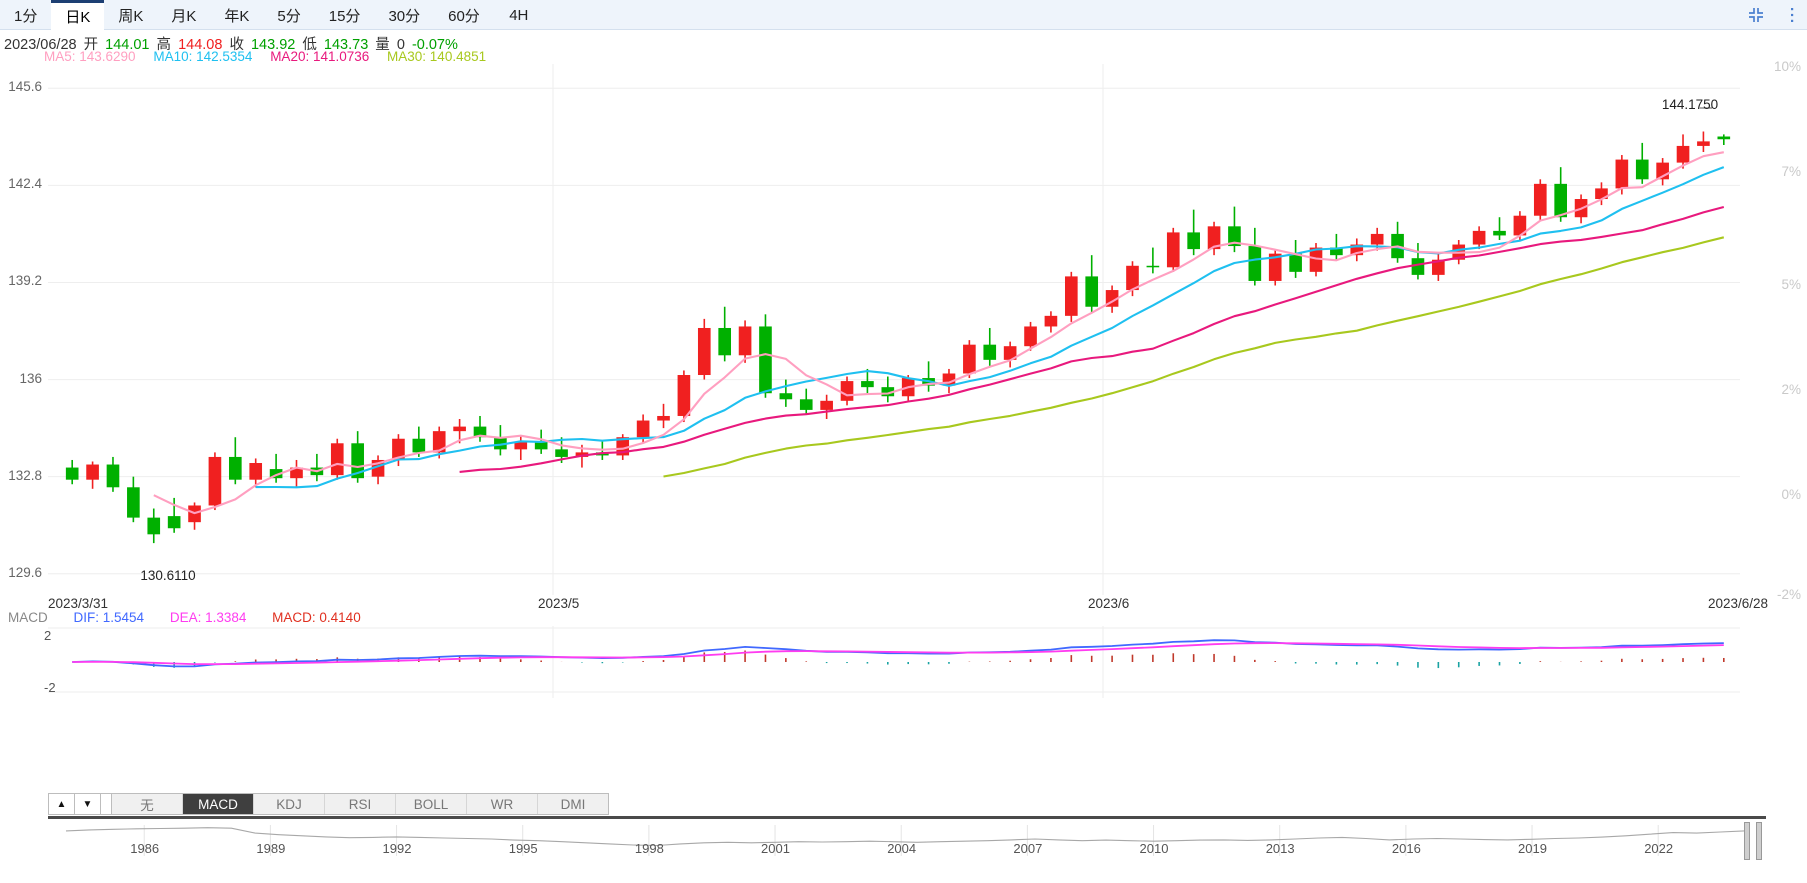 Image resolution: width=1807 pixels, height=883 pixels. What do you see at coordinates (649, 848) in the screenshot?
I see `timeline-year-1998: 1998` at bounding box center [649, 848].